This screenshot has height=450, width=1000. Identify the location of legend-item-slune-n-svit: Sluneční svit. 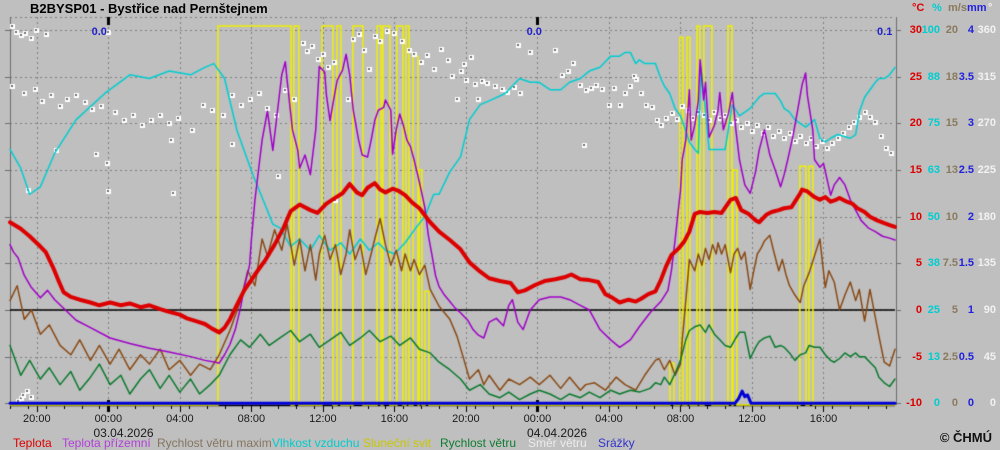
(397, 443).